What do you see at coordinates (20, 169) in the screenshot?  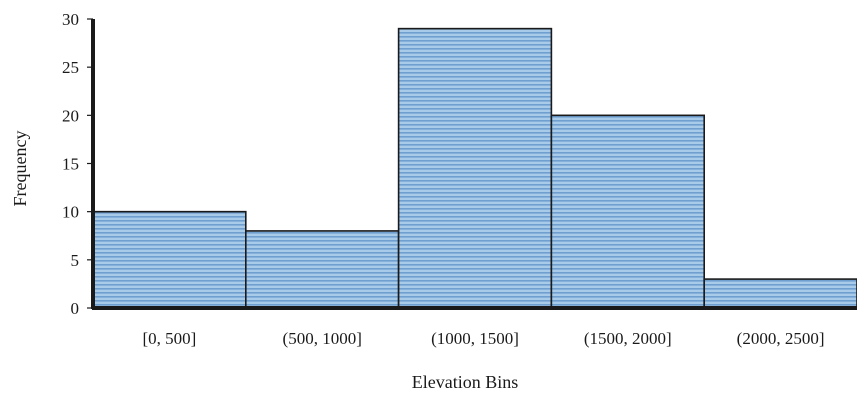 I see `y-axis-title: Frequency` at bounding box center [20, 169].